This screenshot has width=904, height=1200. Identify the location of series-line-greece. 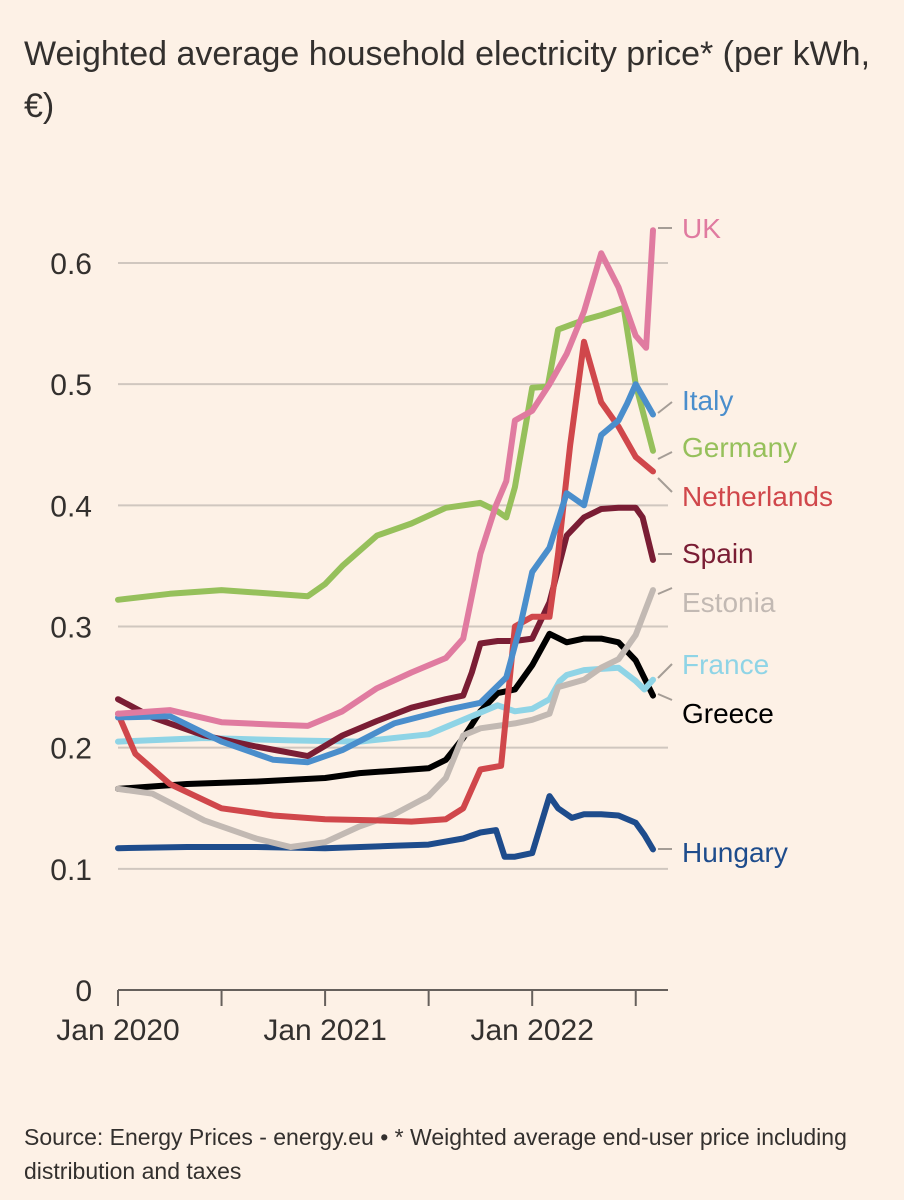
(385, 711).